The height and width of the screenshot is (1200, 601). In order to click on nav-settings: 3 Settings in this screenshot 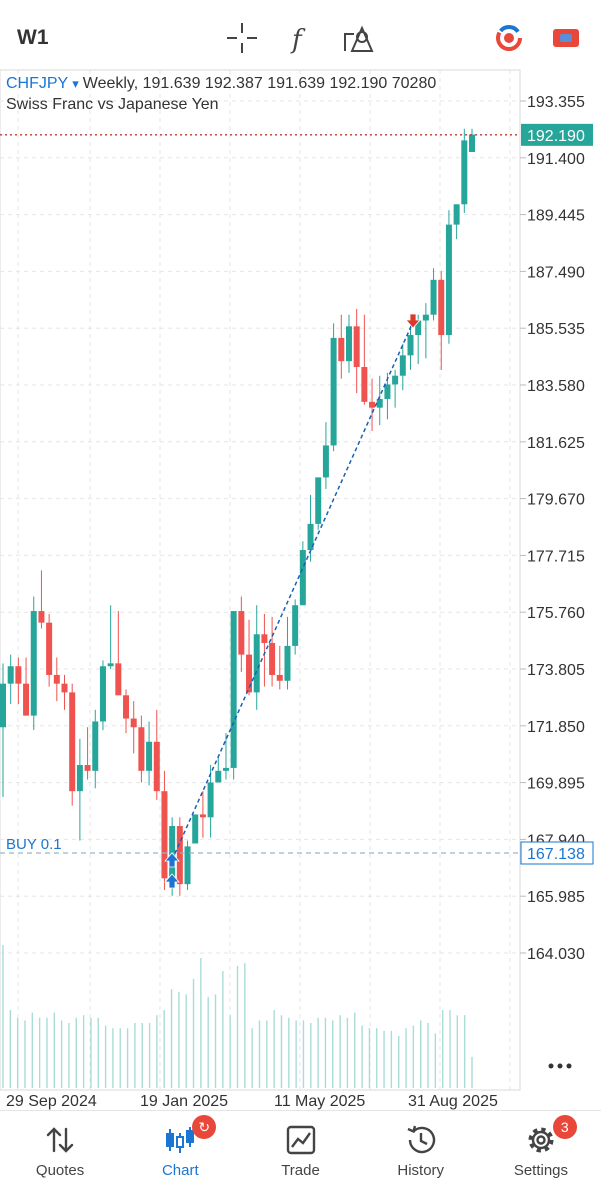, I will do `click(541, 1155)`.